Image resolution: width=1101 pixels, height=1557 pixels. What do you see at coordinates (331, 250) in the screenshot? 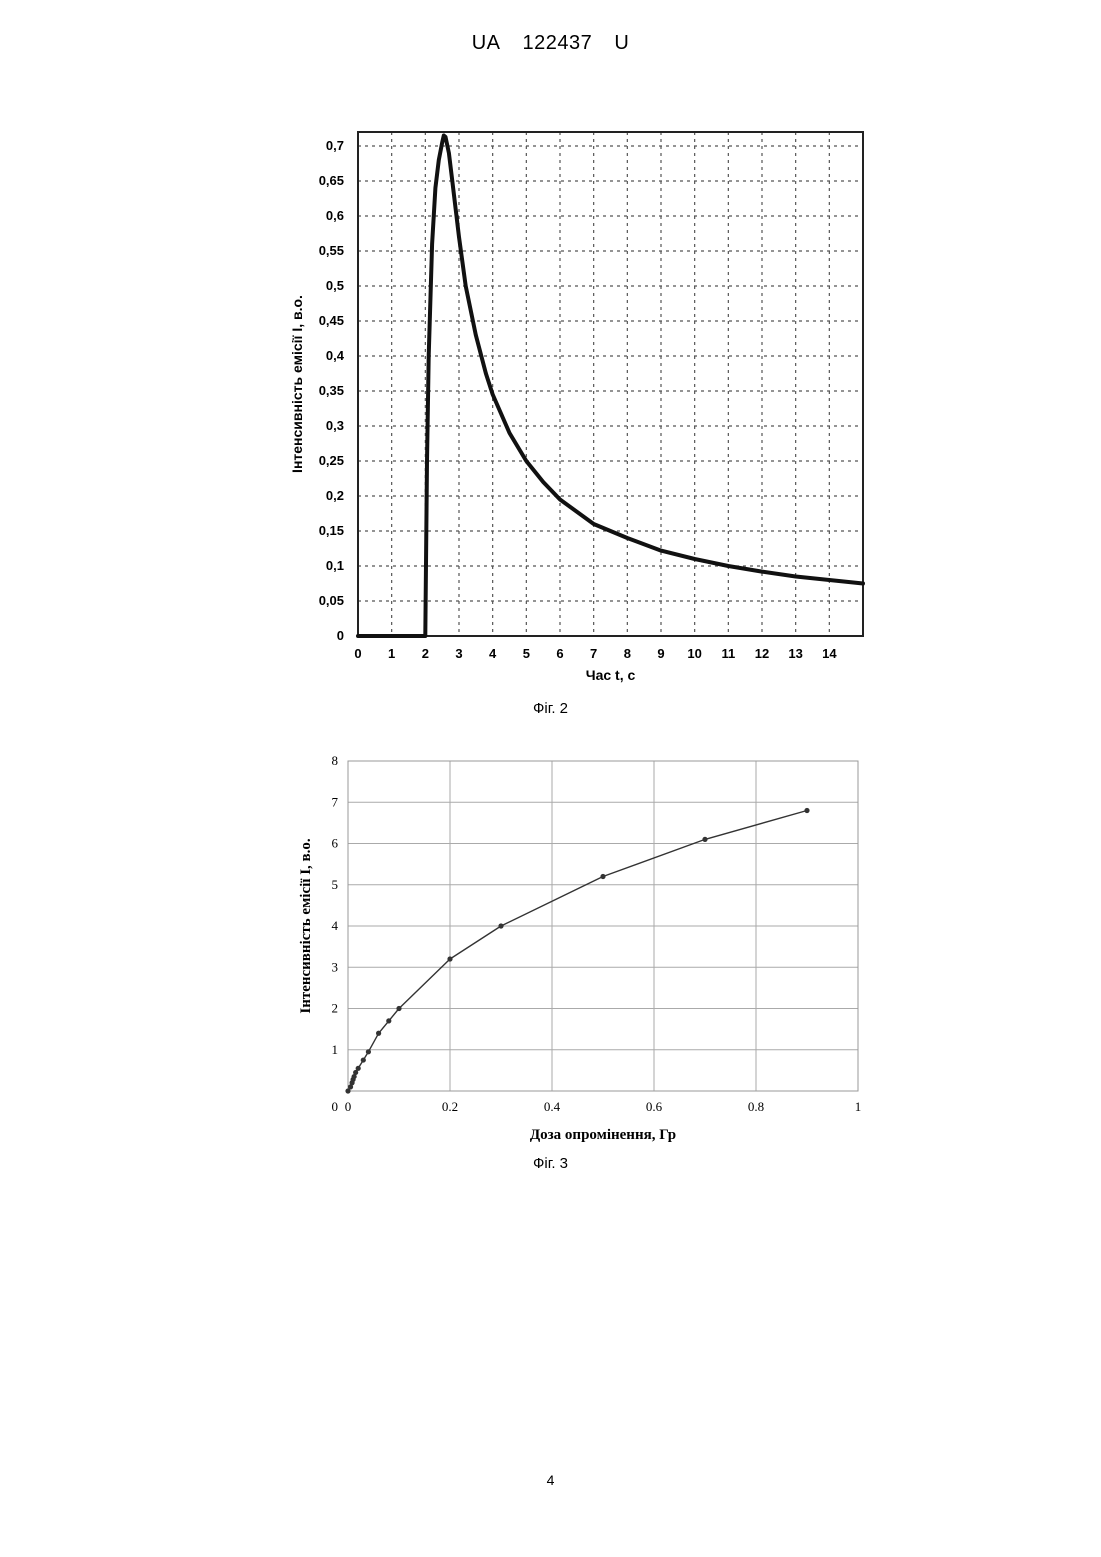
I see `y-tick-label: 0,55` at bounding box center [331, 250].